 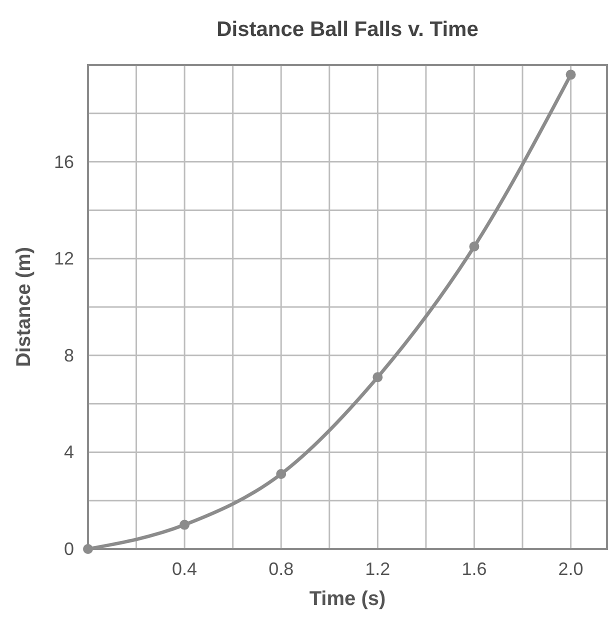 What do you see at coordinates (474, 569) in the screenshot?
I see `x-tick-label: 1.6` at bounding box center [474, 569].